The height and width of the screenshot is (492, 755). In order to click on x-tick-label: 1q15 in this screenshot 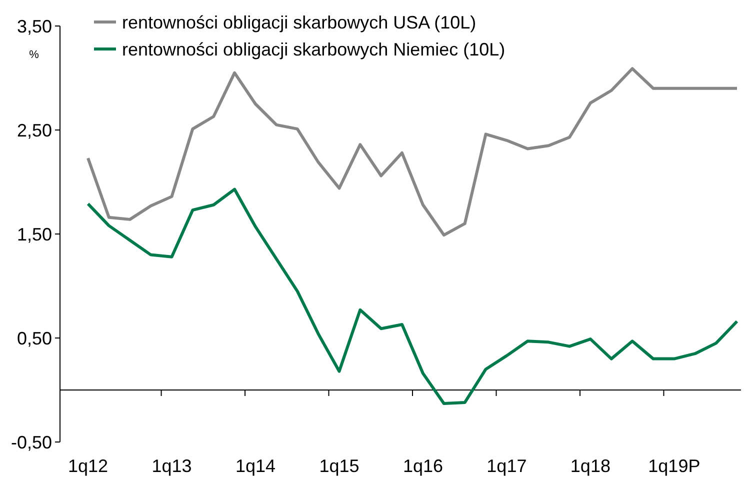, I will do `click(339, 466)`.